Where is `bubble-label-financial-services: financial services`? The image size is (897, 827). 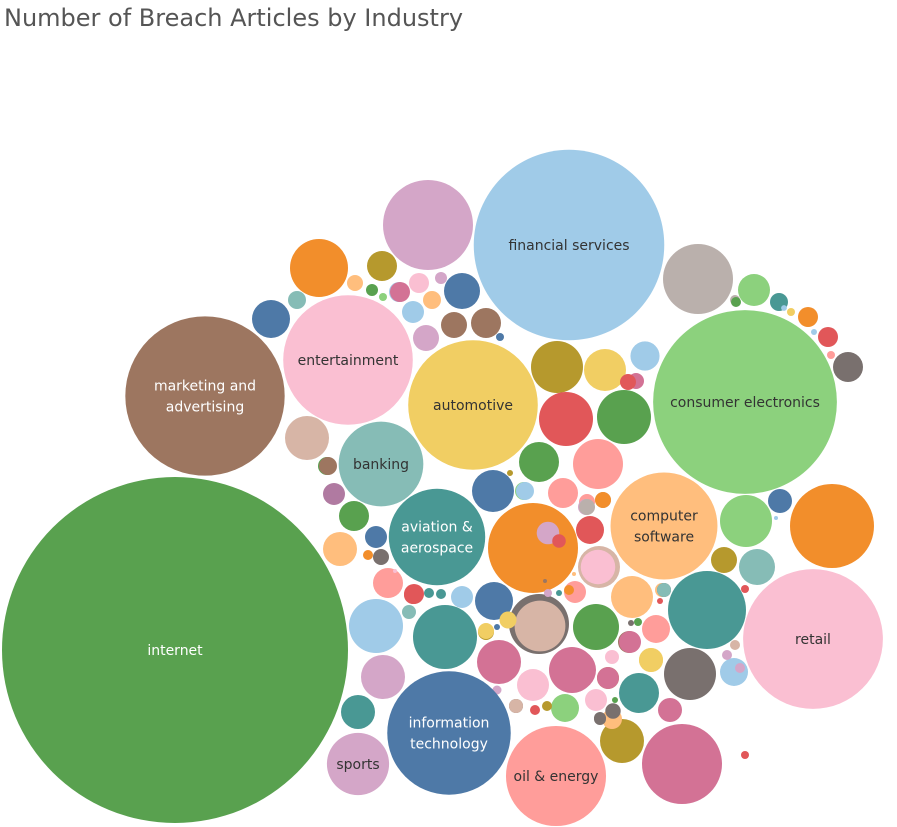 bubble-label-financial-services: financial services is located at coordinates (568, 246).